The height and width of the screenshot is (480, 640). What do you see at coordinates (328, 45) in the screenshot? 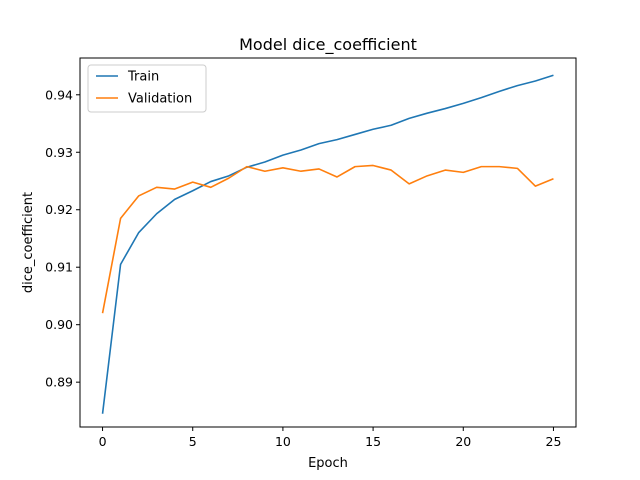
I see `chart-title: Model dice_coefficient` at bounding box center [328, 45].